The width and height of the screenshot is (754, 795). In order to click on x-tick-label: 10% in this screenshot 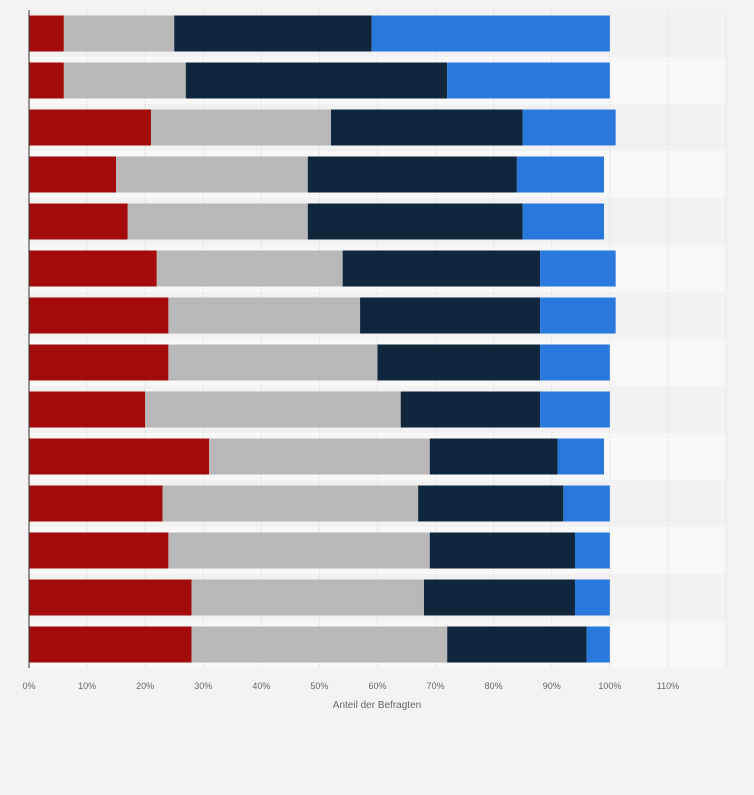, I will do `click(87, 686)`.